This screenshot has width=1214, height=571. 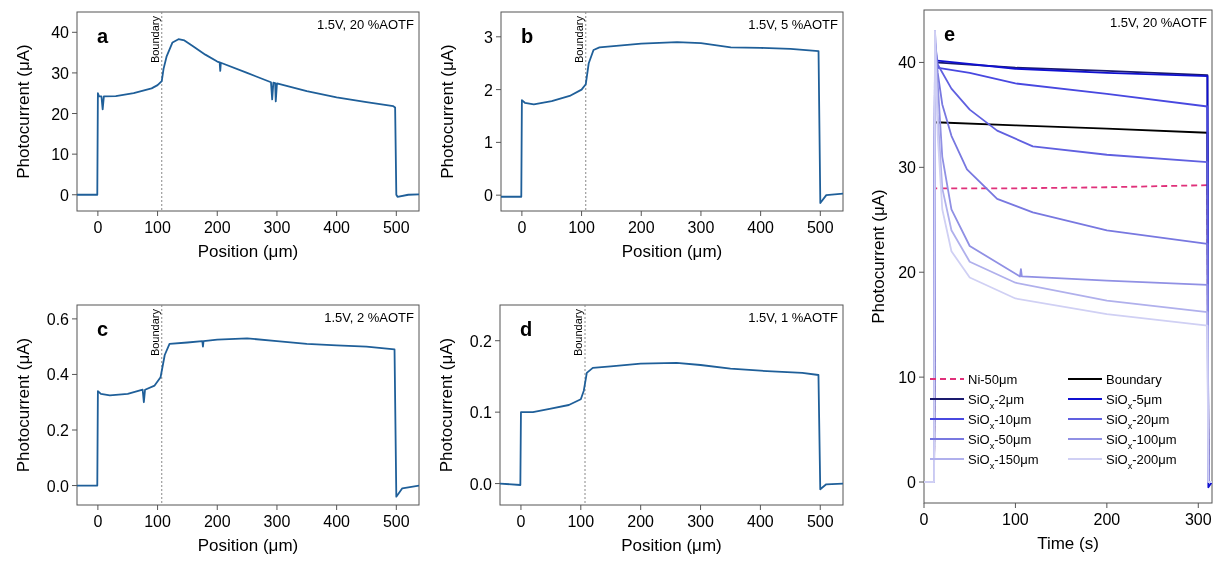 I want to click on legend-label: Ni-50μm, so click(x=993, y=379).